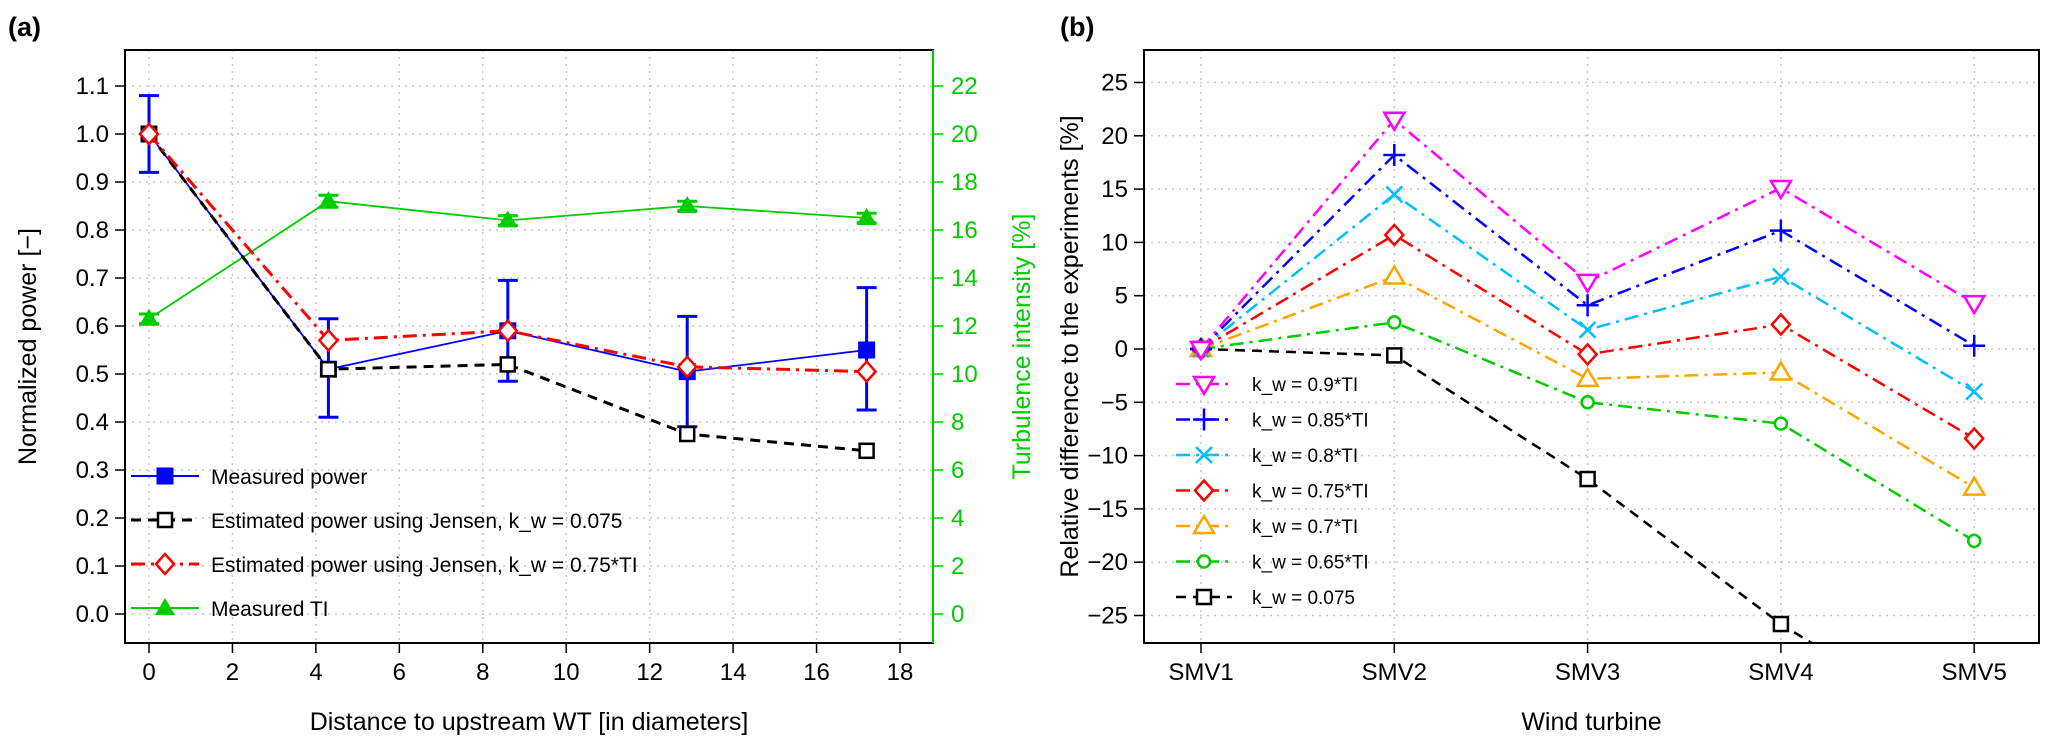 The height and width of the screenshot is (754, 2067). I want to click on x-tick-label: SMV3, so click(1587, 672).